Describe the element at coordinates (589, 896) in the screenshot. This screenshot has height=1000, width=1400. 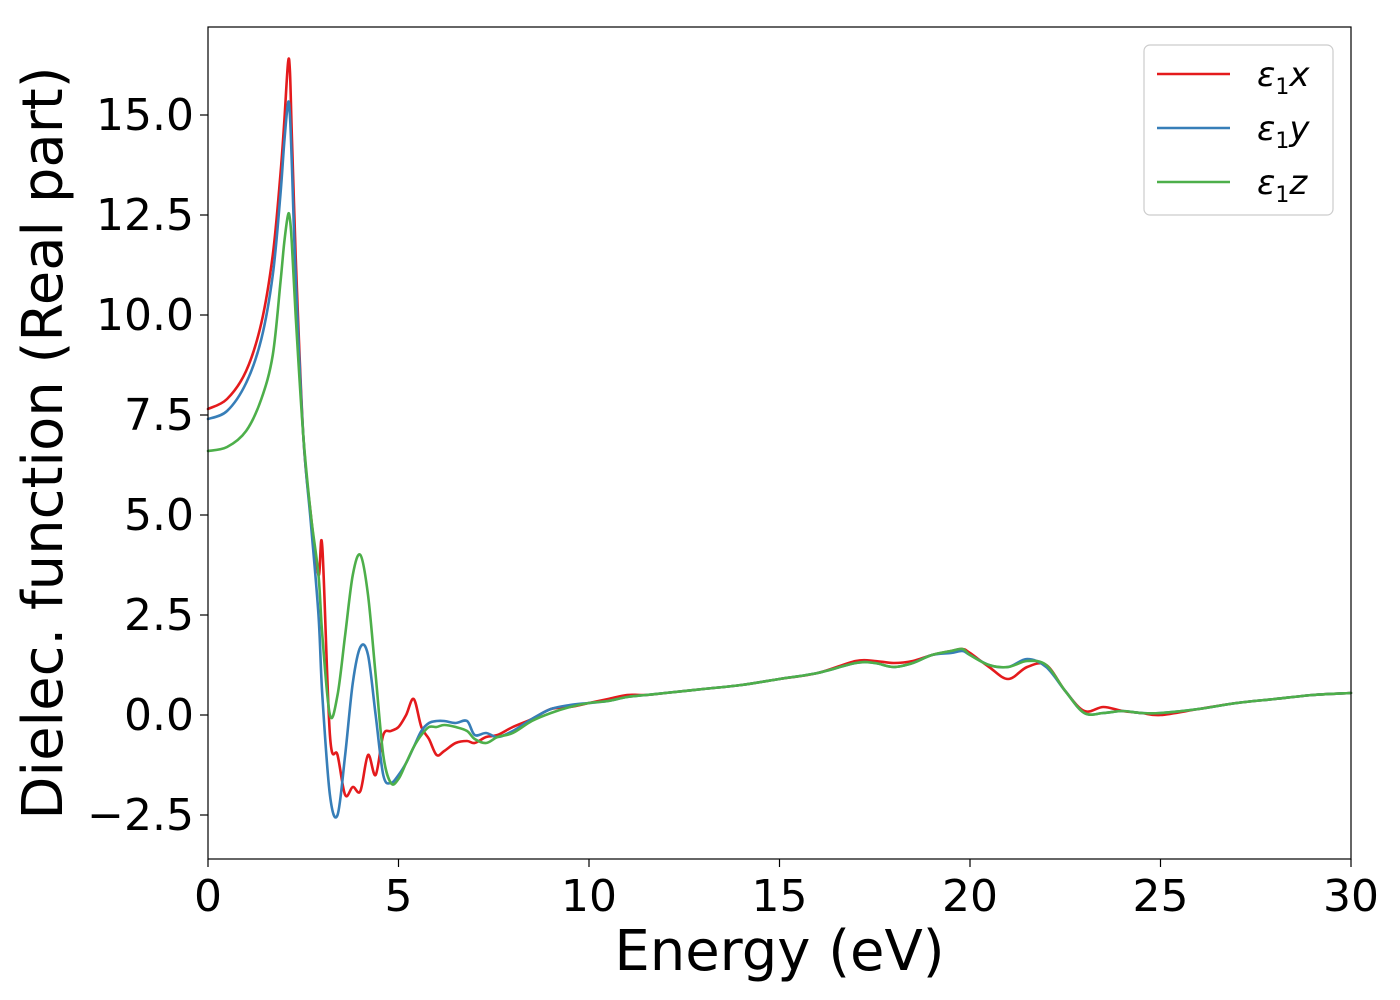
I see `x-tick-label: 10` at that location.